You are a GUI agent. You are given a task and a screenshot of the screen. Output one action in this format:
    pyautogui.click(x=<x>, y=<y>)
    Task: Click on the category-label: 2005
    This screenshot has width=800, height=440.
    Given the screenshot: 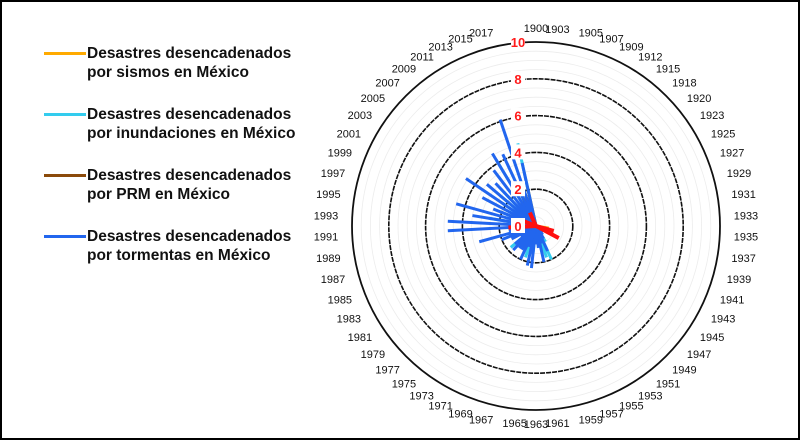 What is the action you would take?
    pyautogui.click(x=373, y=99)
    